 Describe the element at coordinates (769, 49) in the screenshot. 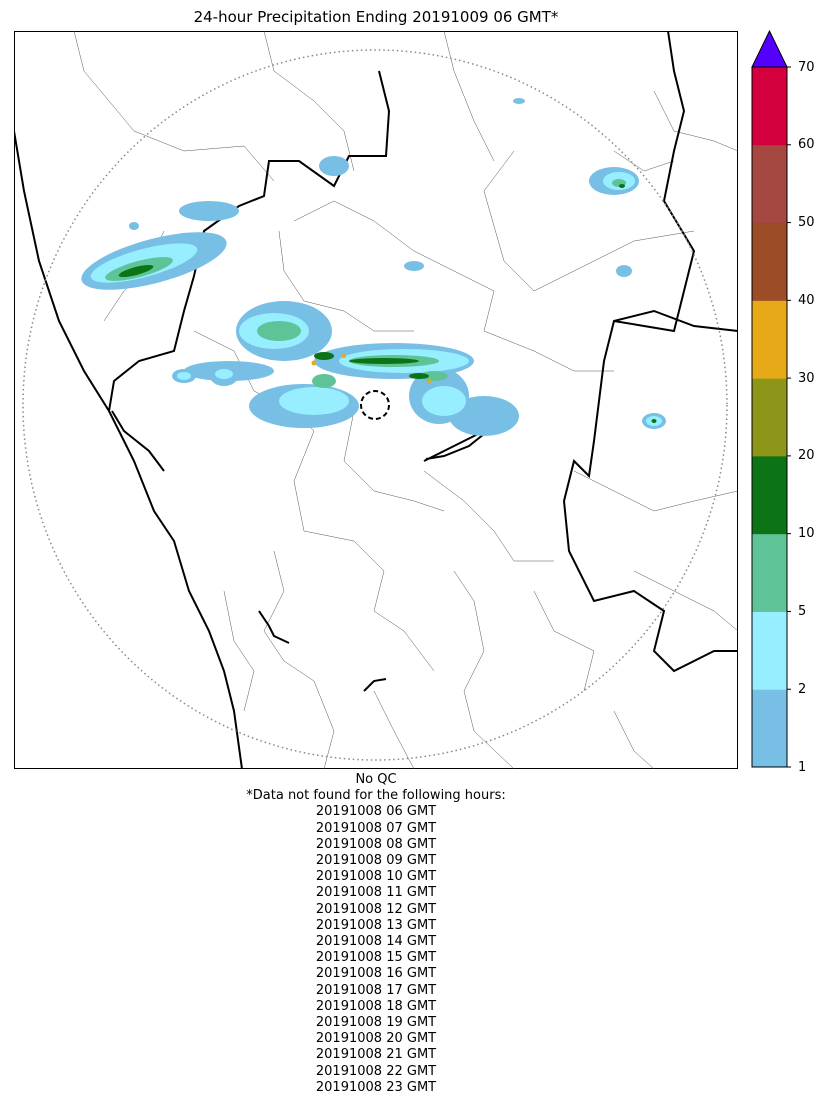

I see `colorbar-extend-triangle` at that location.